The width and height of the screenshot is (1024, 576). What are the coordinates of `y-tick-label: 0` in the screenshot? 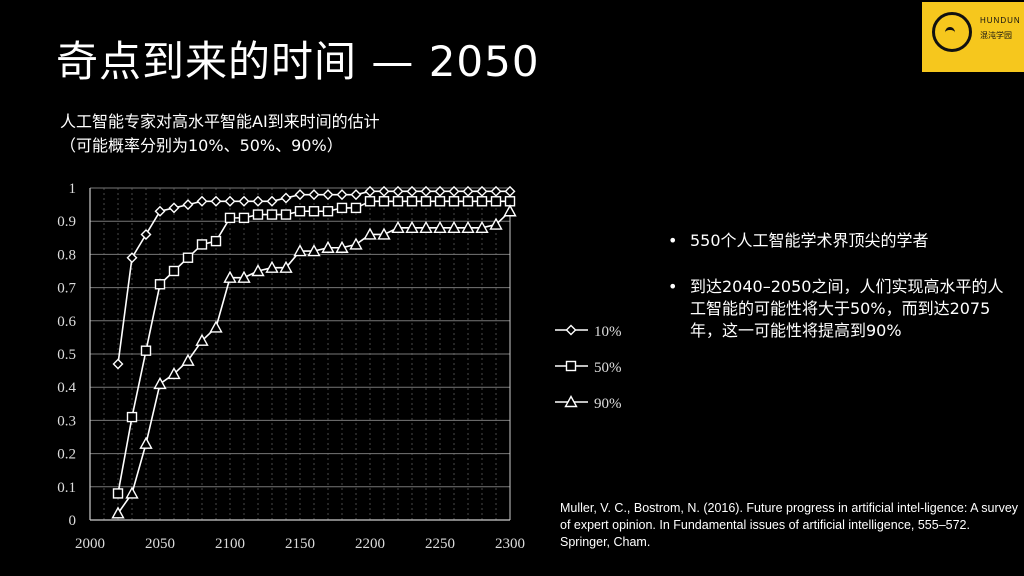 It's located at (73, 521).